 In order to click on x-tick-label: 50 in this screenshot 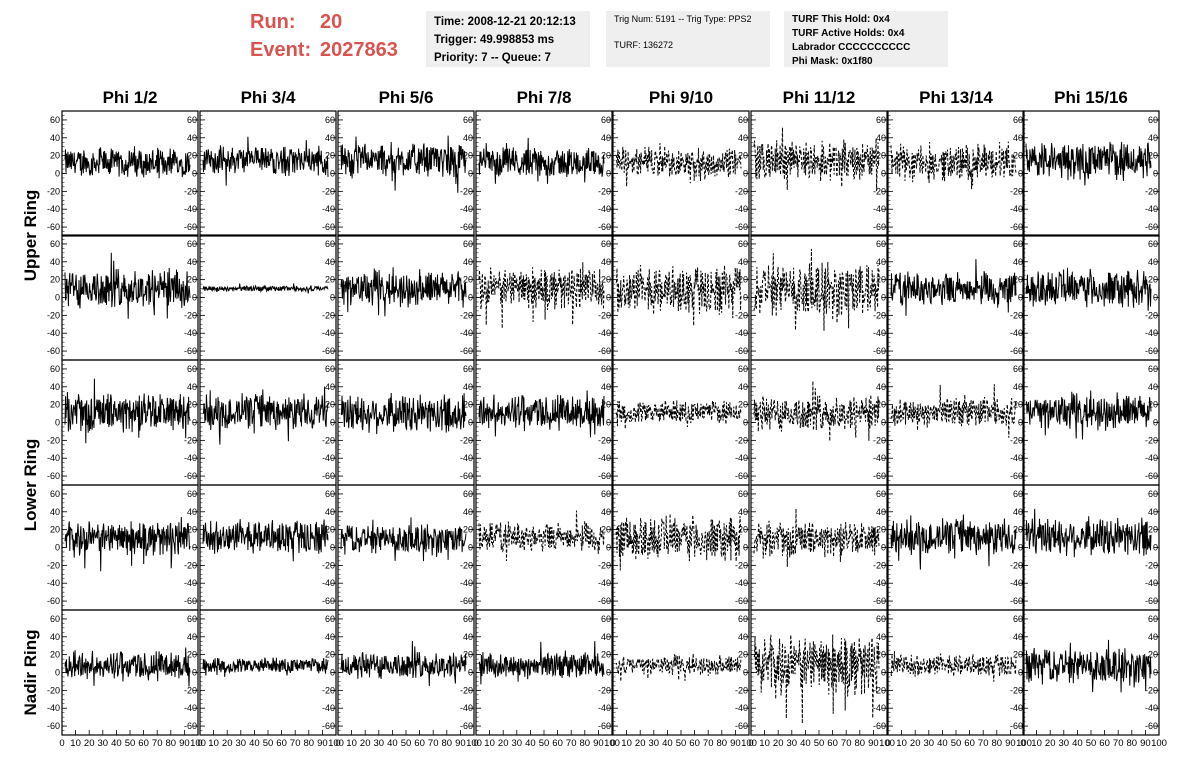, I will do `click(406, 743)`.